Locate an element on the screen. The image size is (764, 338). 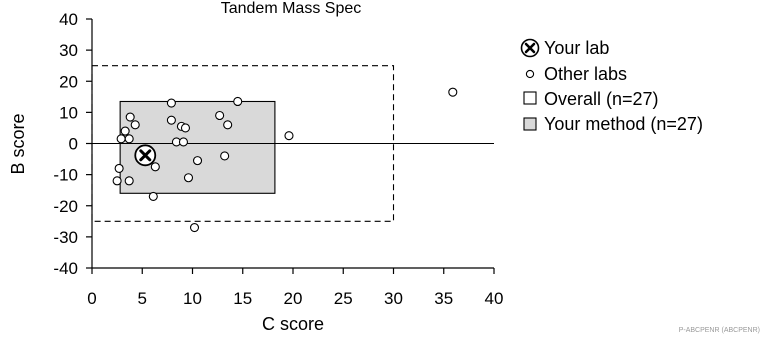
legend-method-label: Your method (n=27) is located at coordinates (623, 124).